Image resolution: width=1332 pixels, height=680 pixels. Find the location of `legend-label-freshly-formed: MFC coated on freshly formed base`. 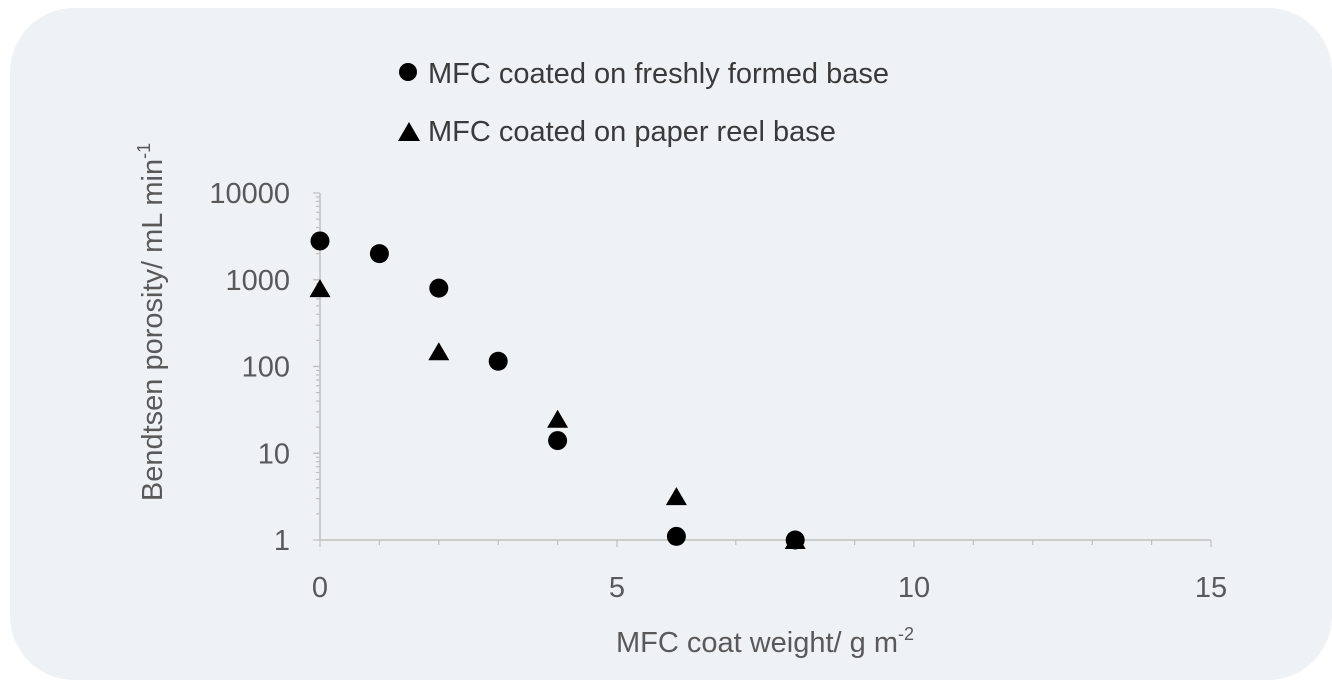

legend-label-freshly-formed: MFC coated on freshly formed base is located at coordinates (658, 74).